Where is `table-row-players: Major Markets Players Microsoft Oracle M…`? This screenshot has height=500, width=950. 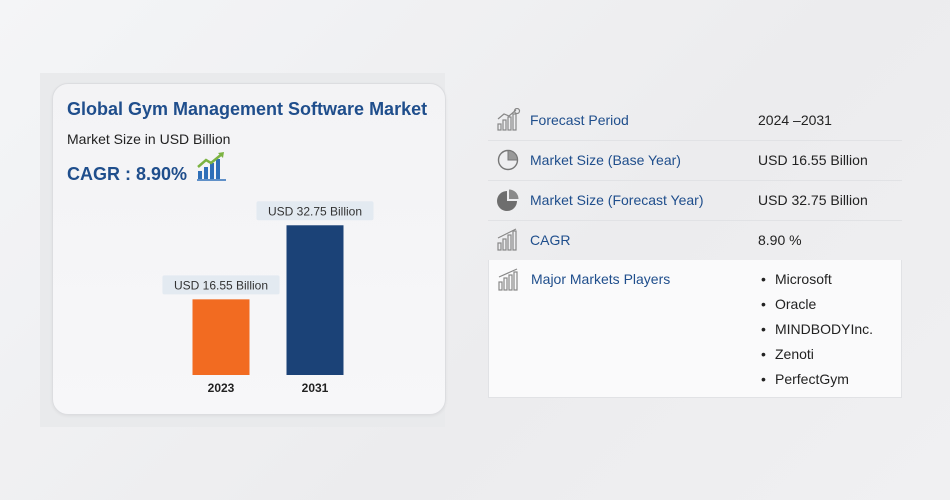
table-row-players: Major Markets Players Microsoft Oracle M… is located at coordinates (695, 329).